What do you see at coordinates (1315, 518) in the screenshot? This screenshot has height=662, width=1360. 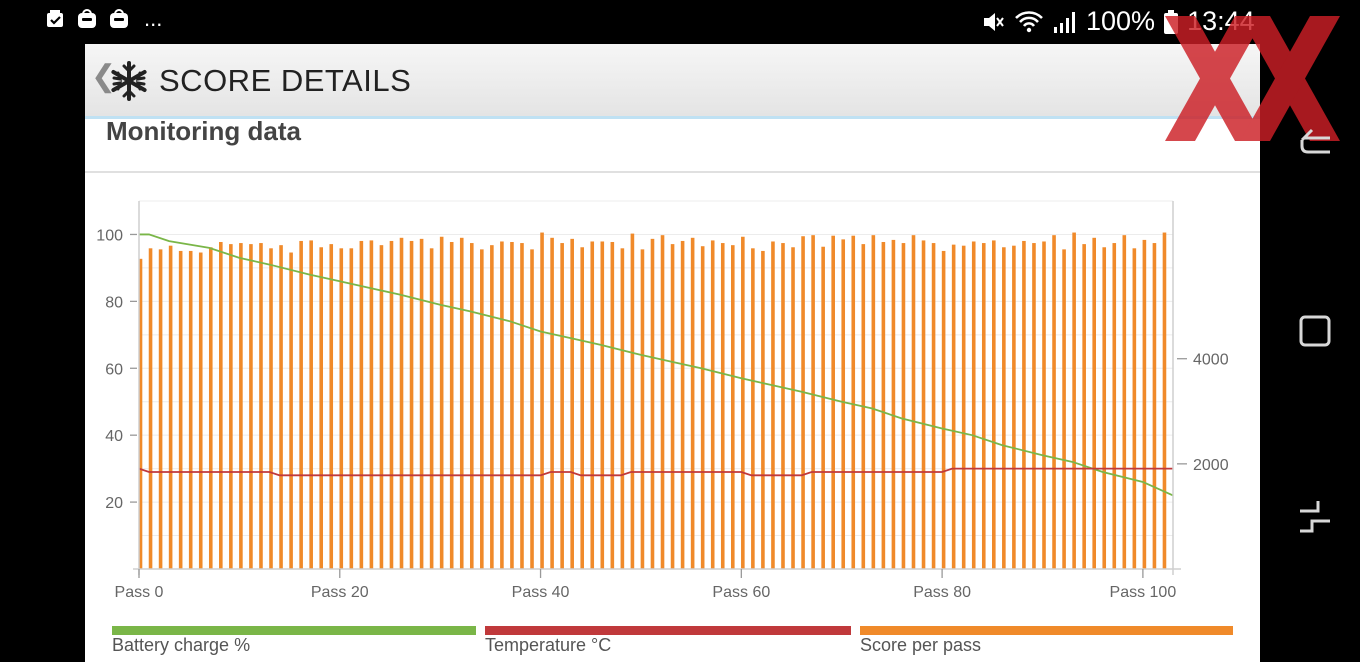 I see `recents-icon` at bounding box center [1315, 518].